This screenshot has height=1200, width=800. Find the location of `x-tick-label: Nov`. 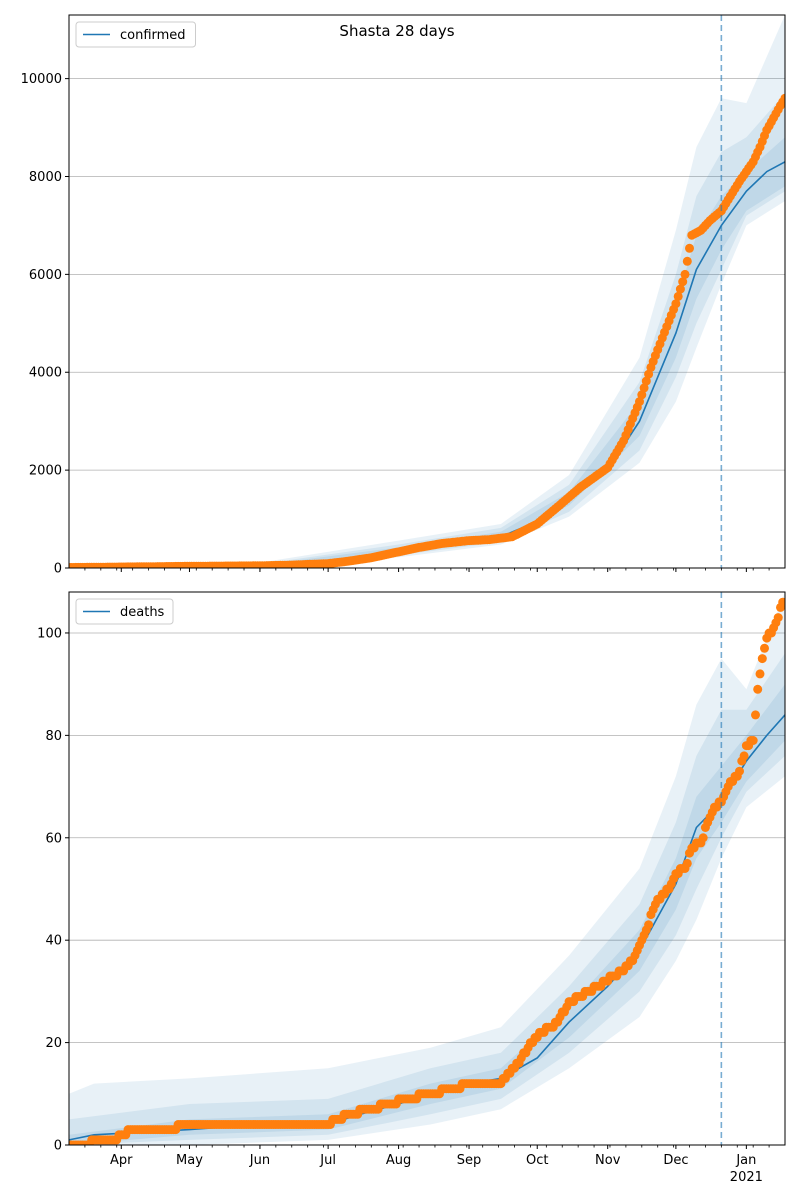

x-tick-label: Nov is located at coordinates (608, 1160).